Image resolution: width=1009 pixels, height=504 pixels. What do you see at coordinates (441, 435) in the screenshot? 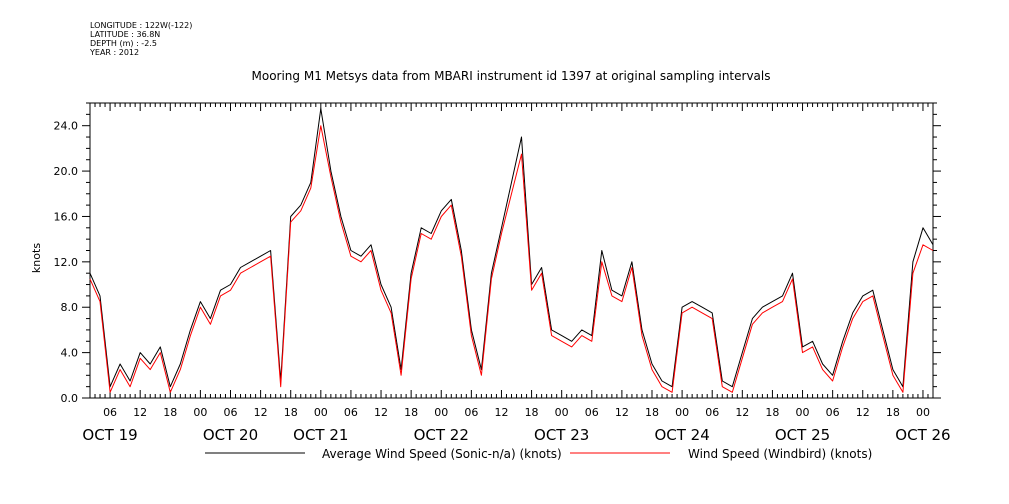
I see `x-day-label: OCT 22` at bounding box center [441, 435].